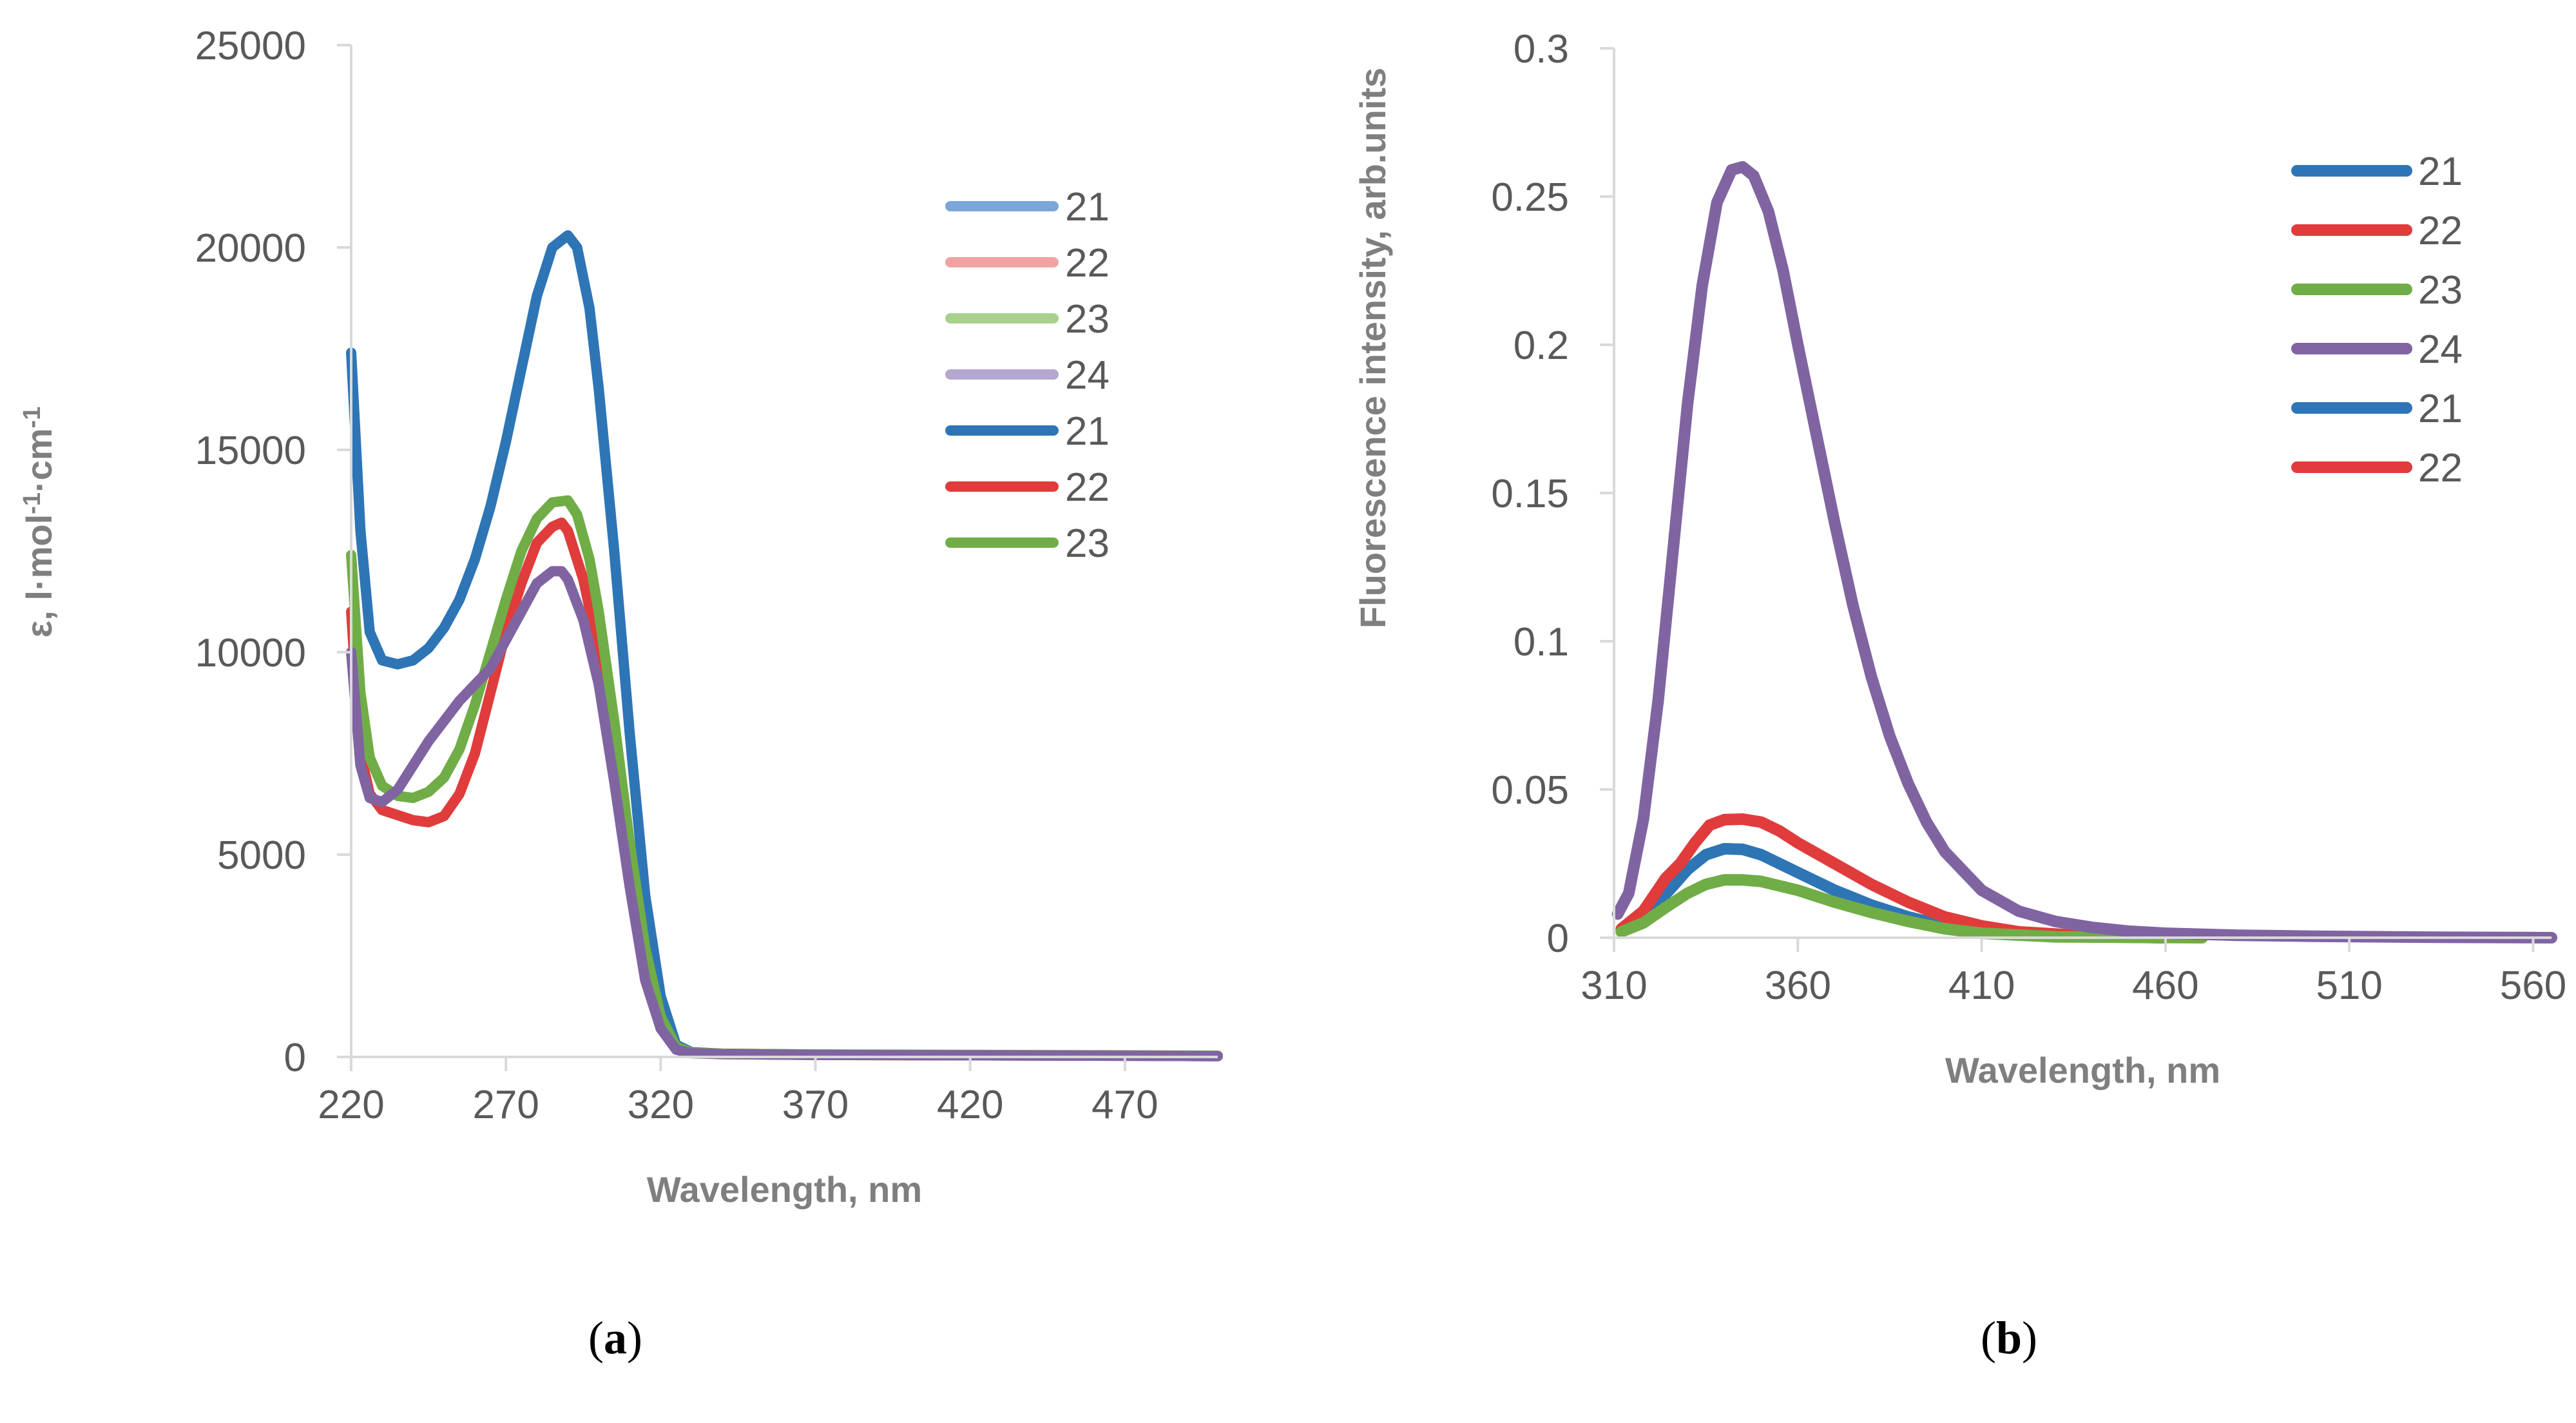 This screenshot has height=1423, width=2576. Describe the element at coordinates (506, 1105) in the screenshot. I see `x-tick-label: 270` at that location.